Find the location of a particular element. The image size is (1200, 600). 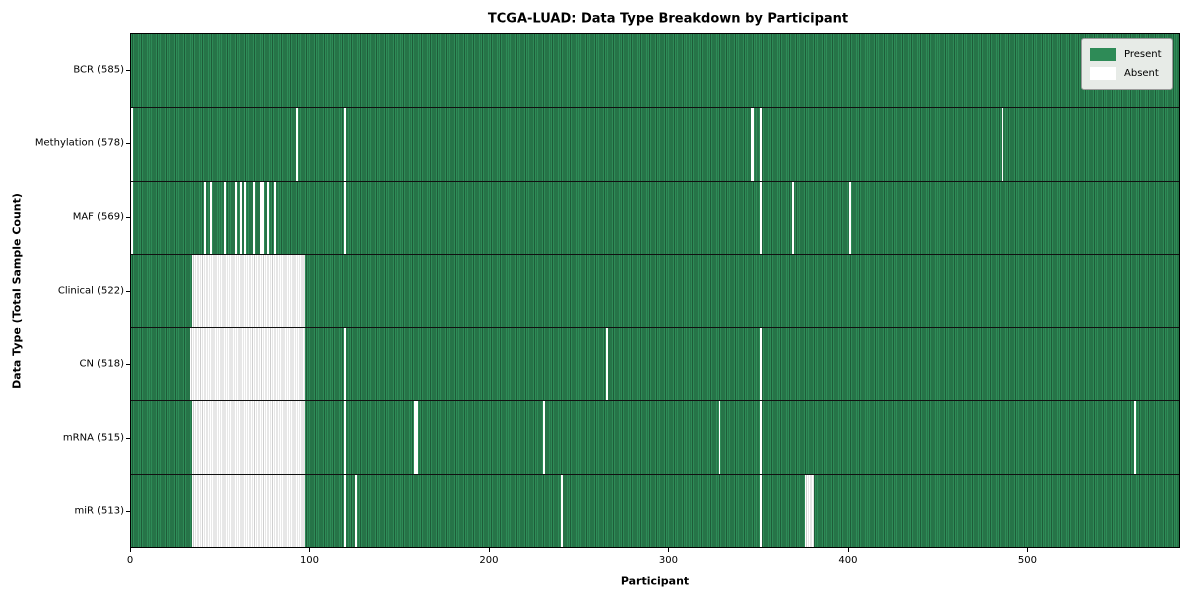

x-tick-label: 100 is located at coordinates (309, 560).